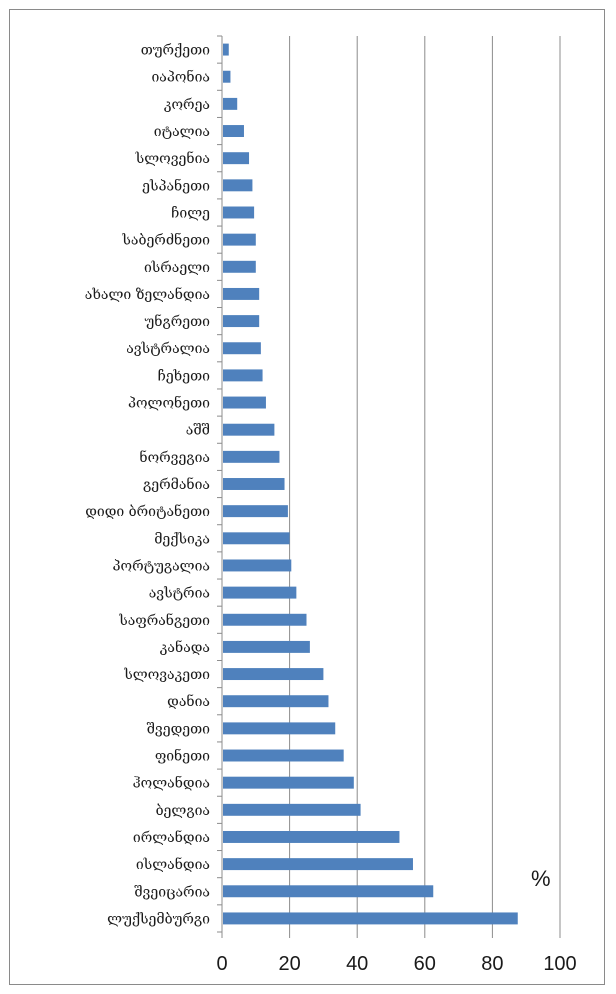  I want to click on x-tick-label: 60, so click(425, 964).